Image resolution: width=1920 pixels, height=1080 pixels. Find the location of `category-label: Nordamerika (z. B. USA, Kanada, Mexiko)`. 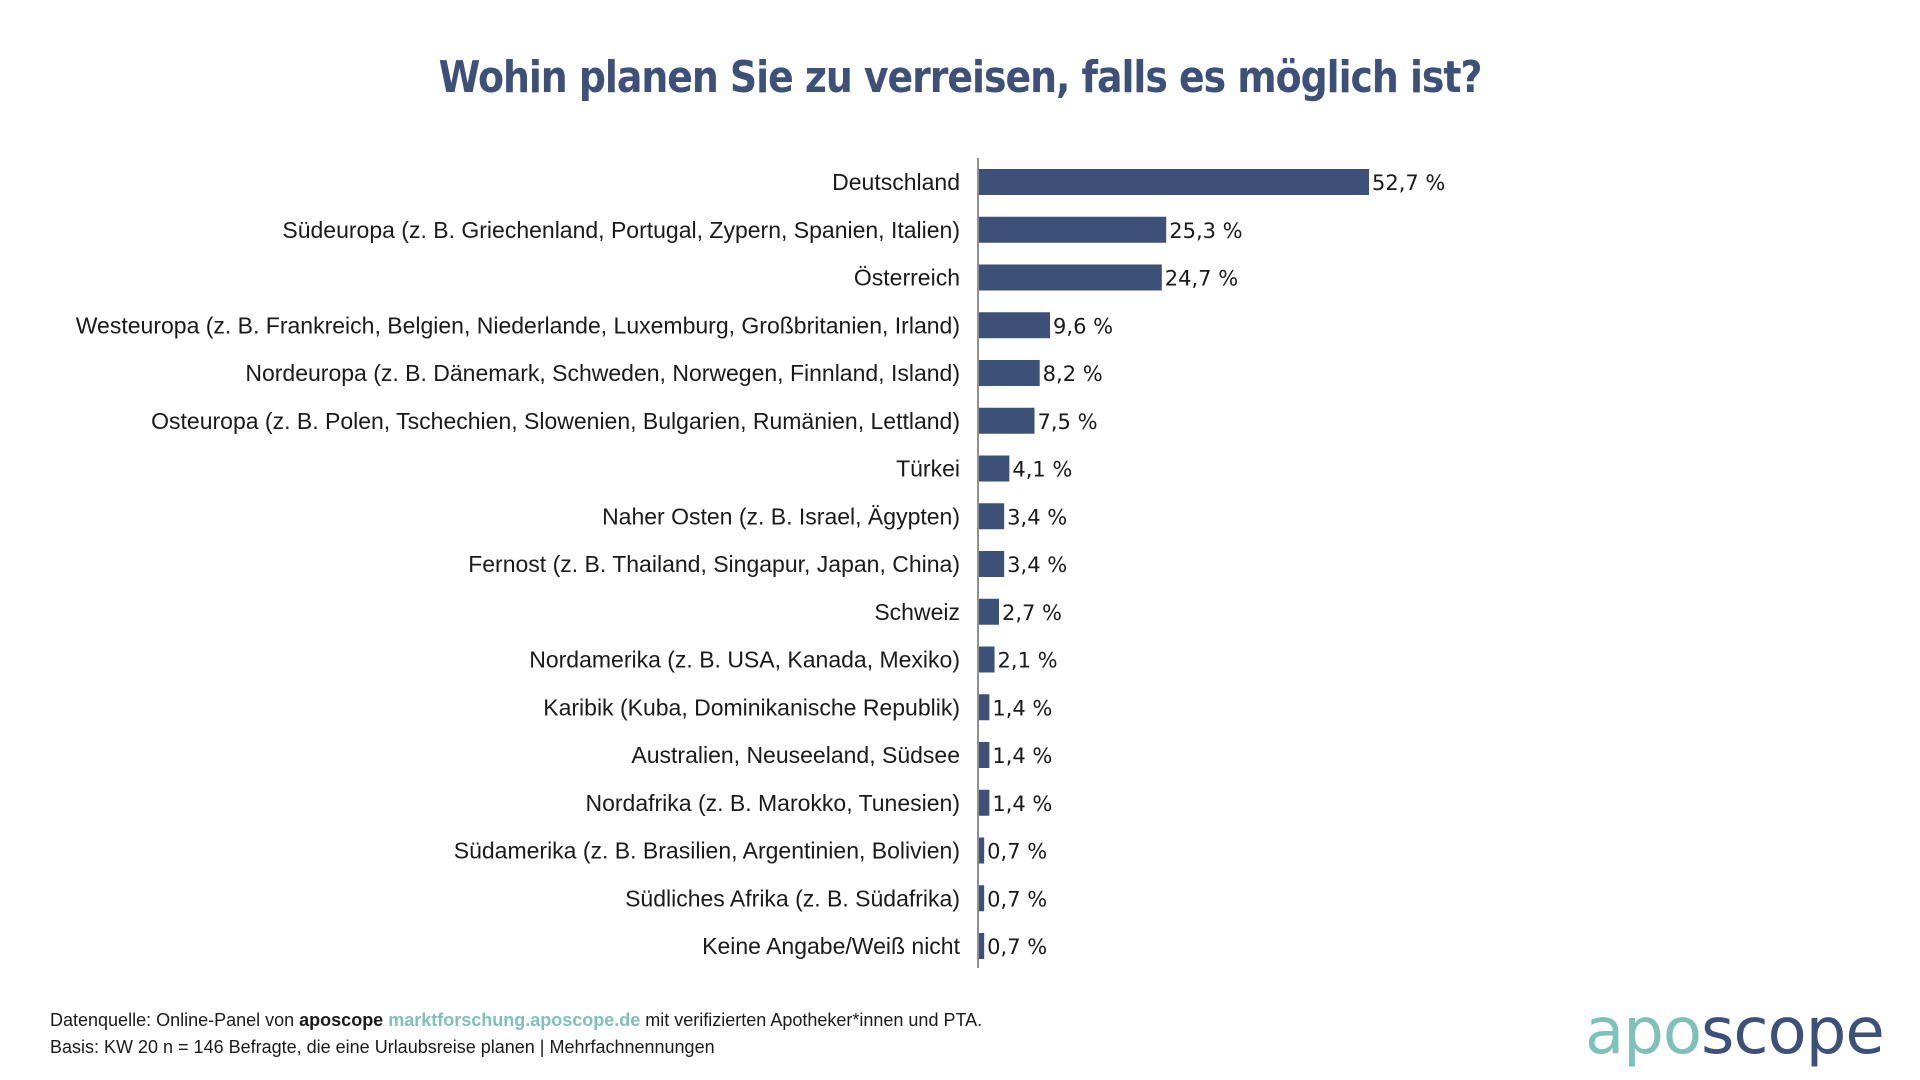

category-label: Nordamerika (z. B. USA, Kanada, Mexiko) is located at coordinates (744, 660).